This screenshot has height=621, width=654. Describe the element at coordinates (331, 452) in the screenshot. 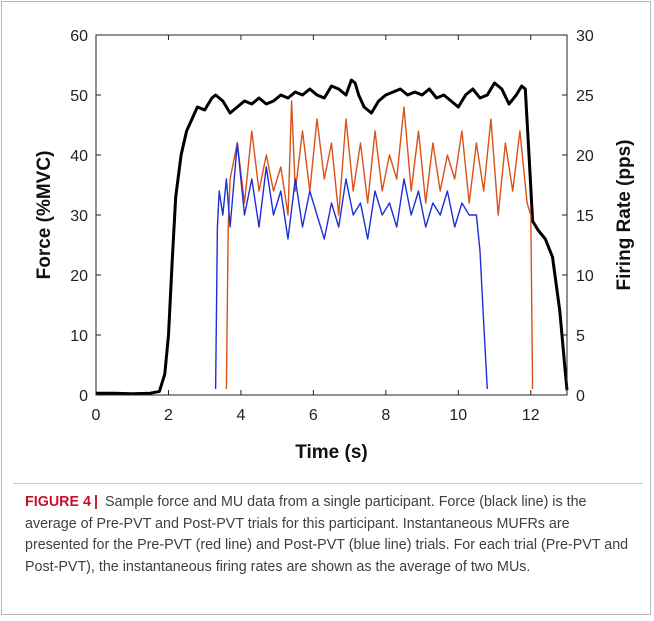

I see `x-axis-label: Time (s)` at that location.